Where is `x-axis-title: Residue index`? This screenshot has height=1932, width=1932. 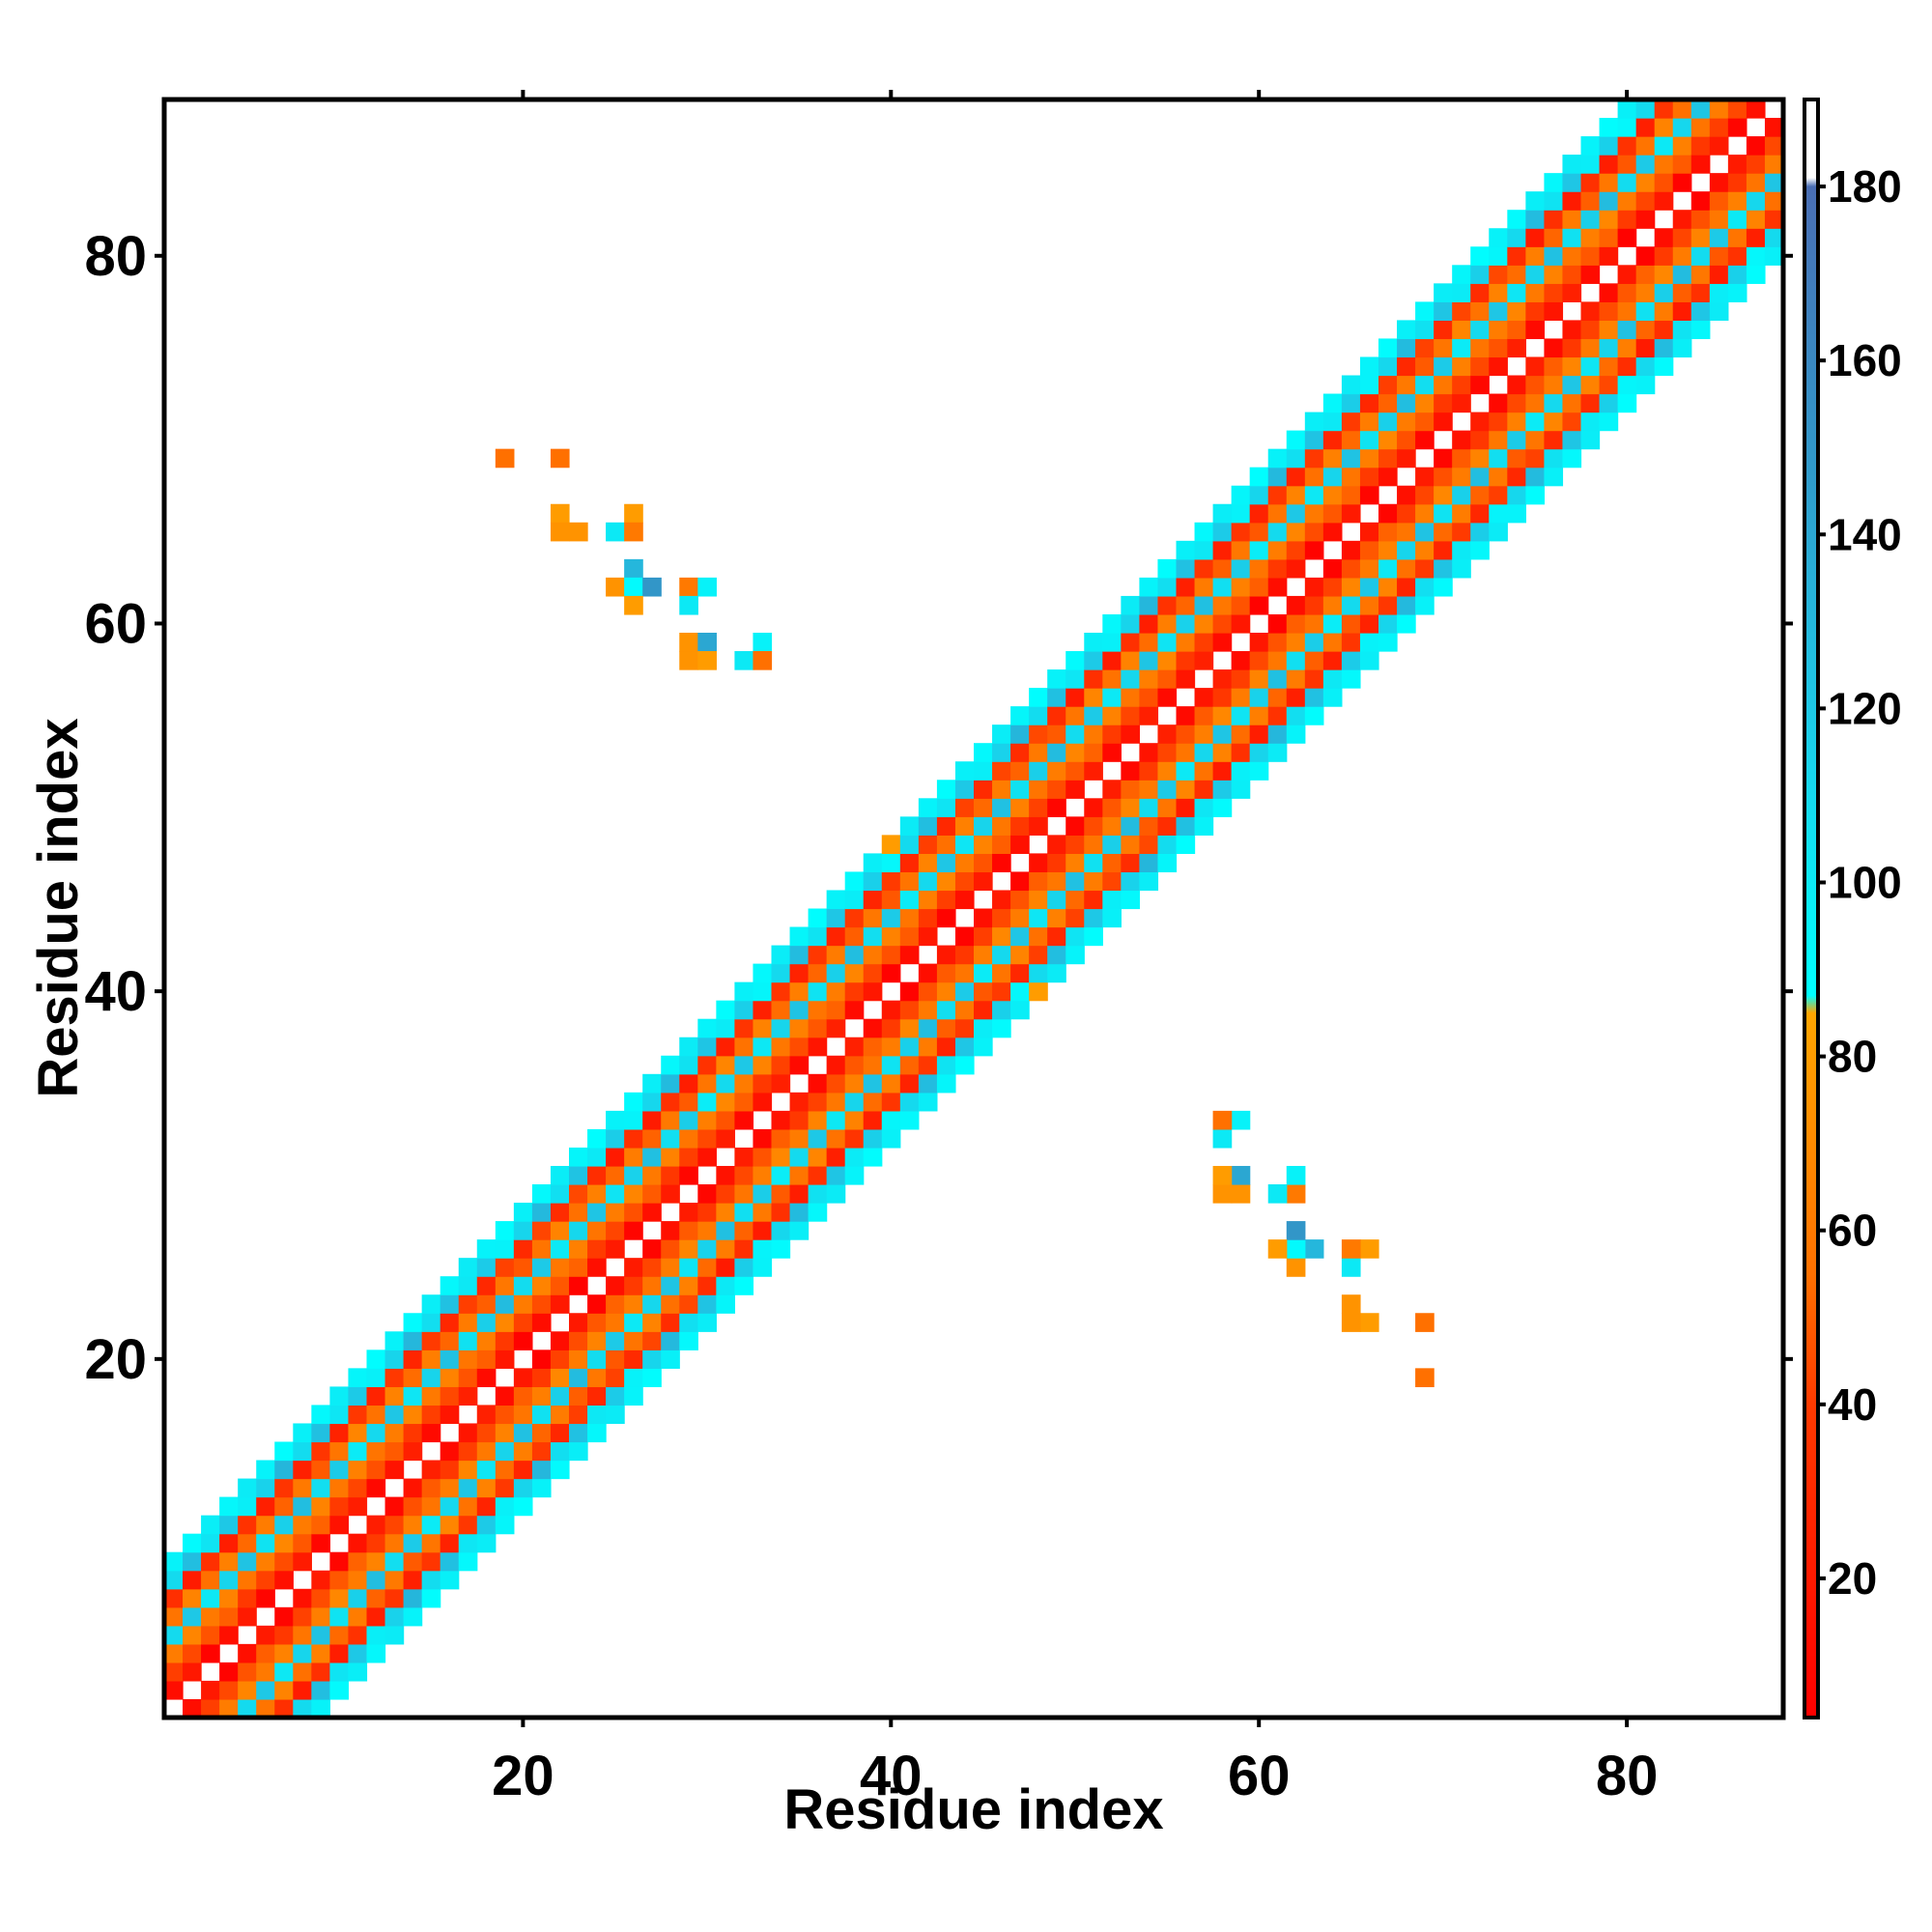
x-axis-title: Residue index is located at coordinates (973, 1809).